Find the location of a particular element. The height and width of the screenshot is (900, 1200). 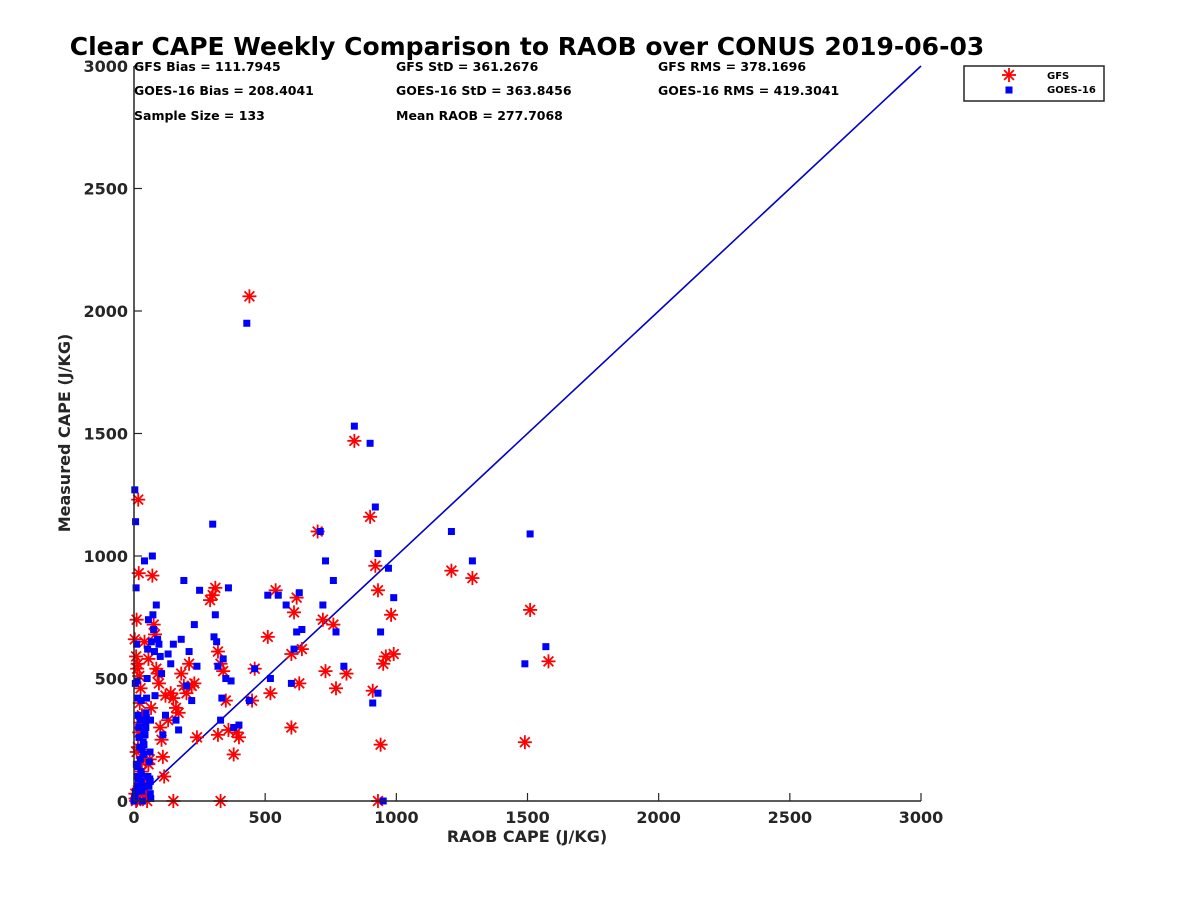

legend-goes-square is located at coordinates (1009, 90).